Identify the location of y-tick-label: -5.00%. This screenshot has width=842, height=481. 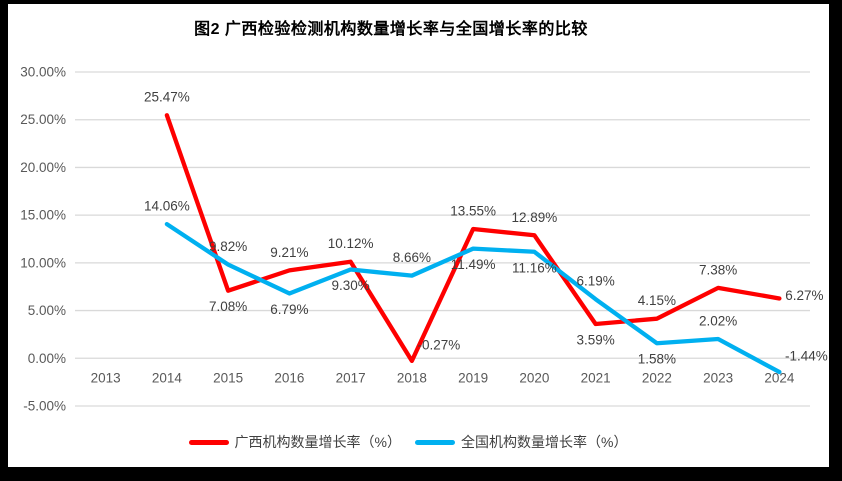
(44, 406).